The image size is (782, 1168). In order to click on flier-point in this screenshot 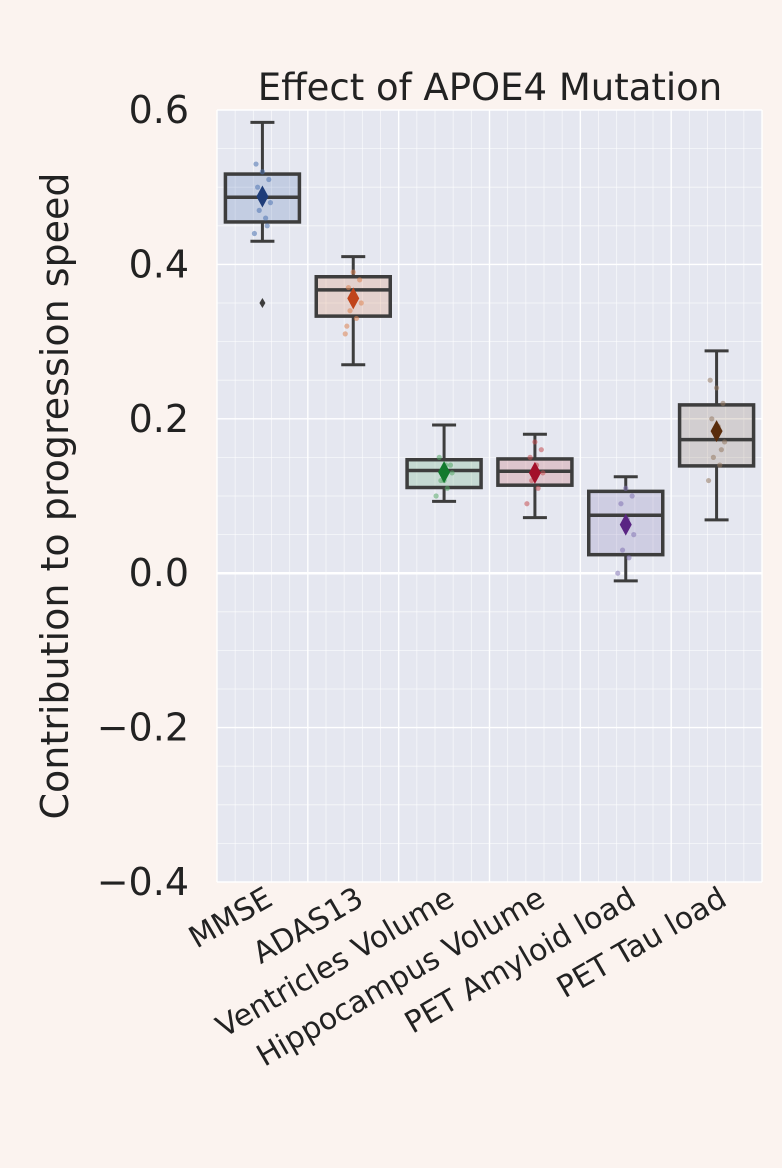, I will do `click(262, 303)`.